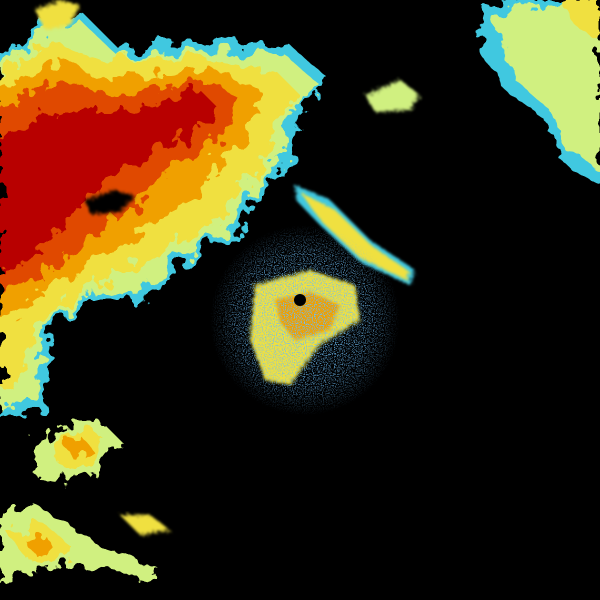  What do you see at coordinates (57, 15) in the screenshot?
I see `cell-top-left` at bounding box center [57, 15].